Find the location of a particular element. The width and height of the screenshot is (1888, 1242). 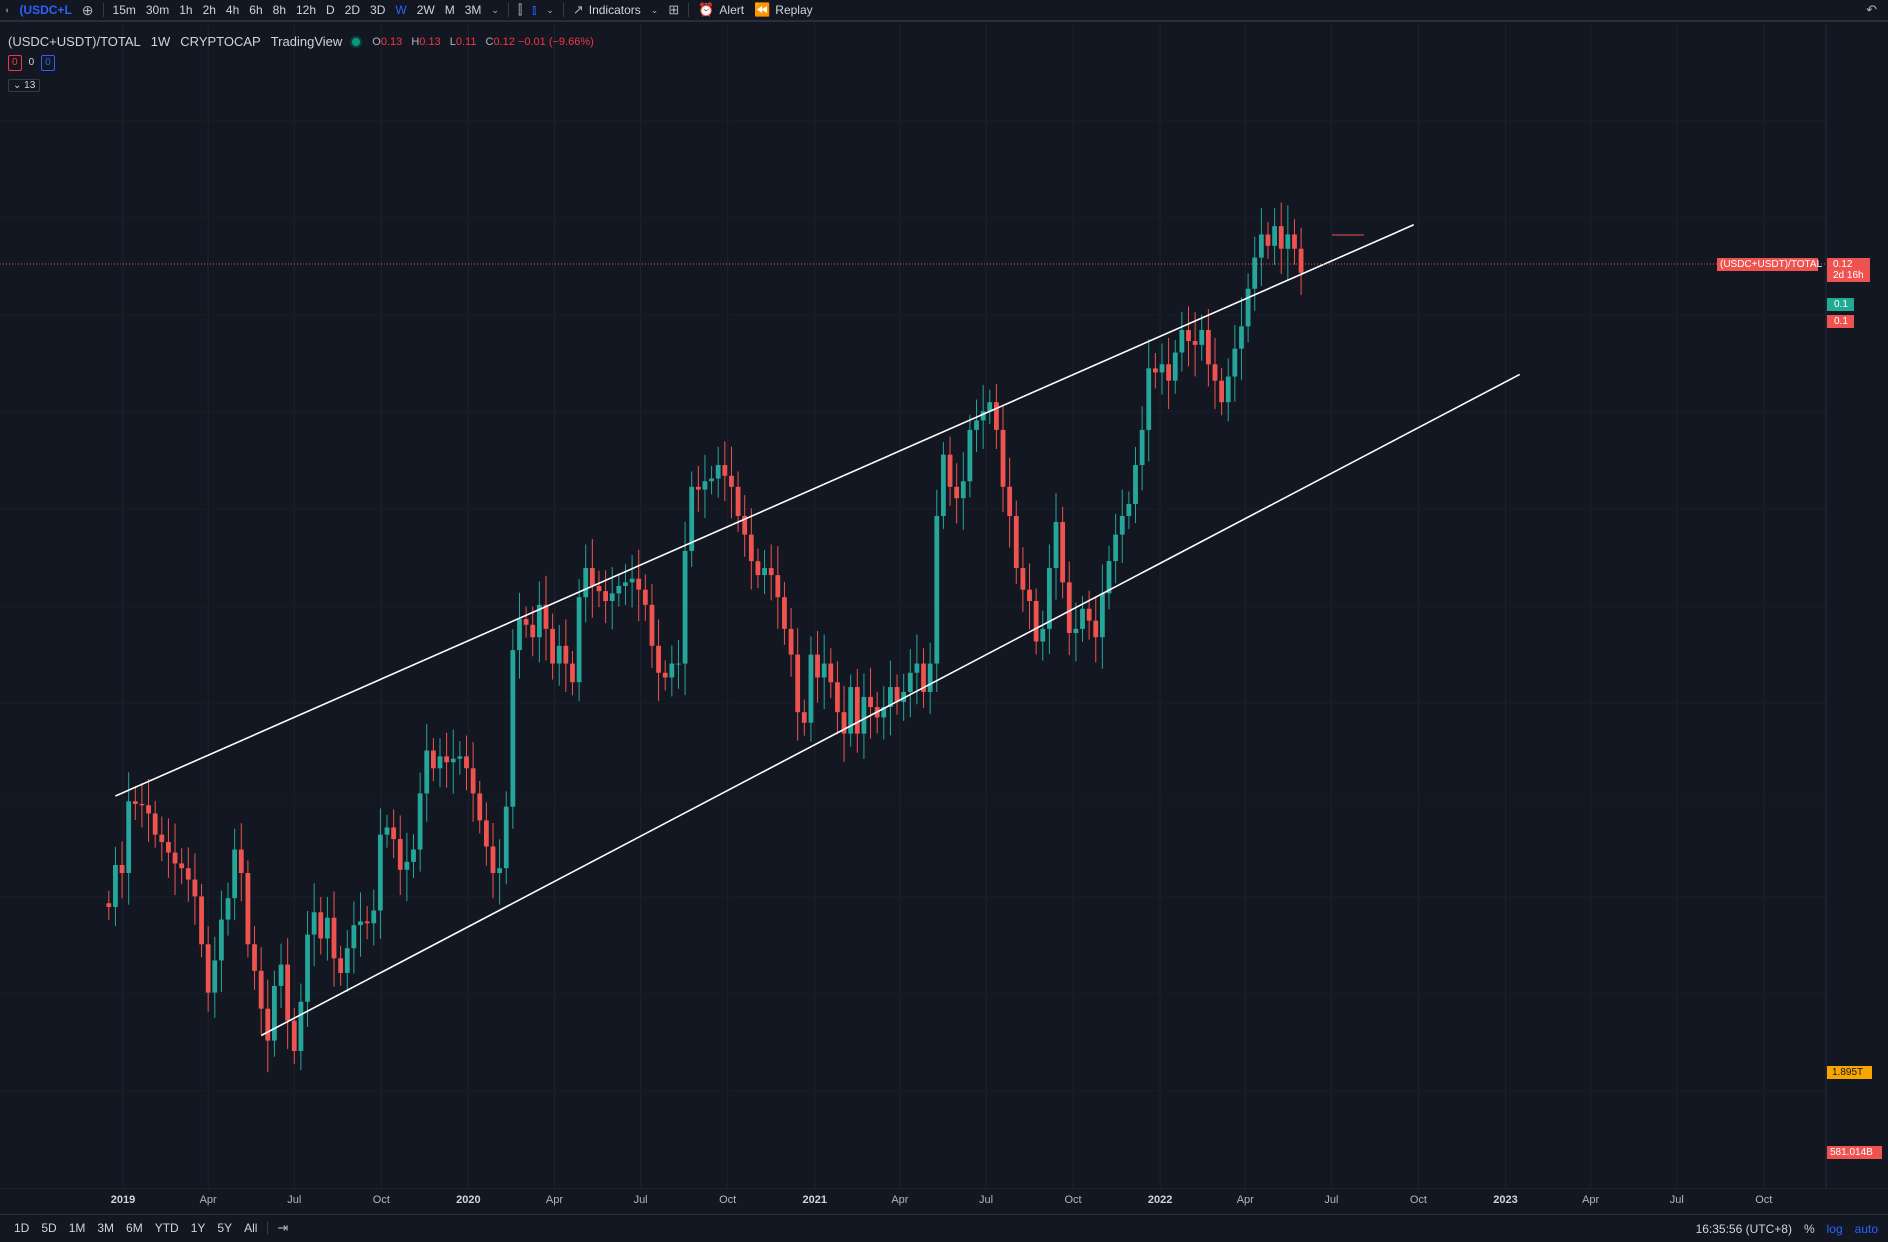

legend-symbol: (USDC+USDT)/TOTAL is located at coordinates (74, 41).